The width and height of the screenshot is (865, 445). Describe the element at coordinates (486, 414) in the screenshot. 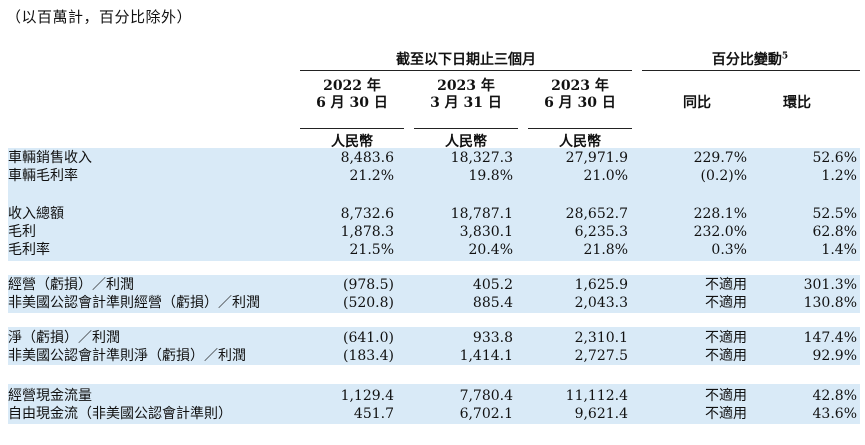

I see `value-2023-03-31: 6,702.1` at that location.